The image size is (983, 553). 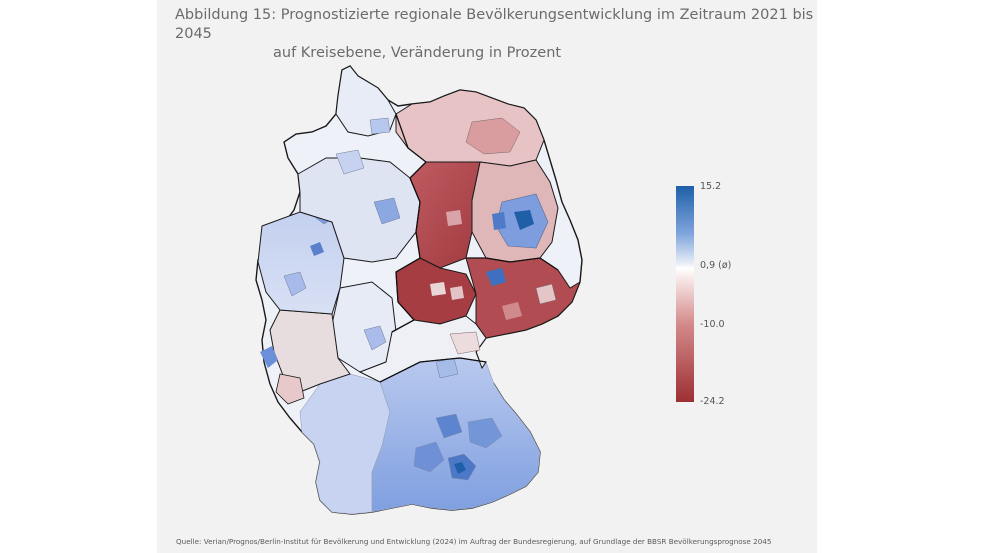 I want to click on region-hamburg, so click(x=380, y=126).